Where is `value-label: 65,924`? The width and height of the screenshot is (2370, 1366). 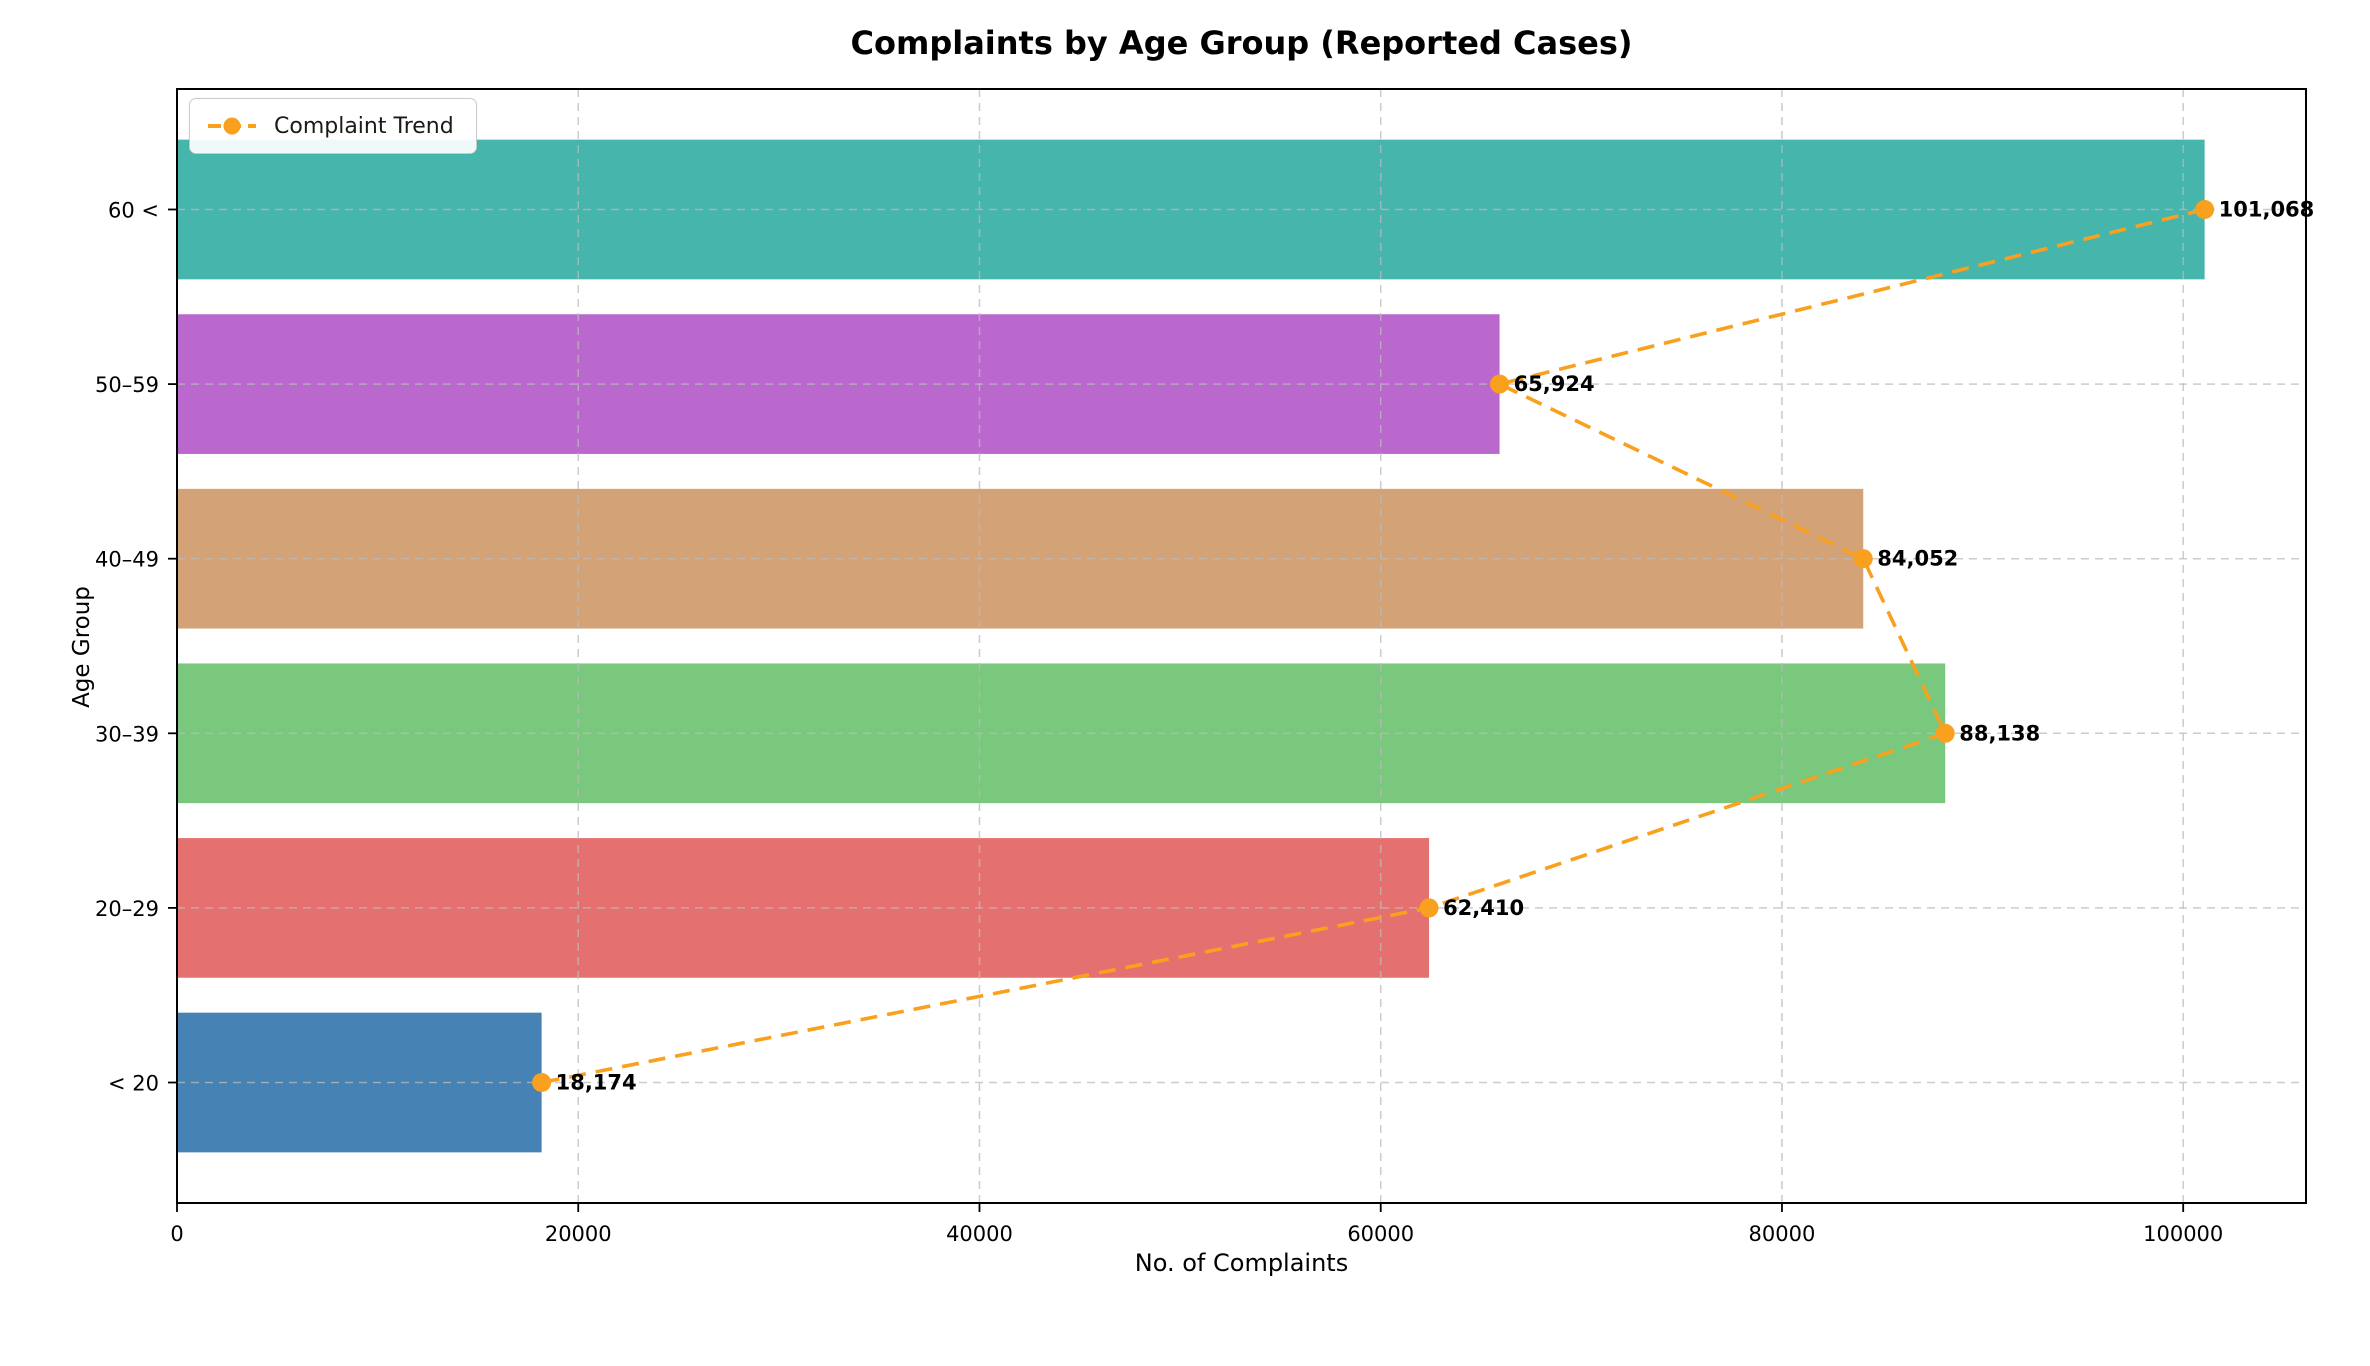 value-label: 65,924 is located at coordinates (1554, 384).